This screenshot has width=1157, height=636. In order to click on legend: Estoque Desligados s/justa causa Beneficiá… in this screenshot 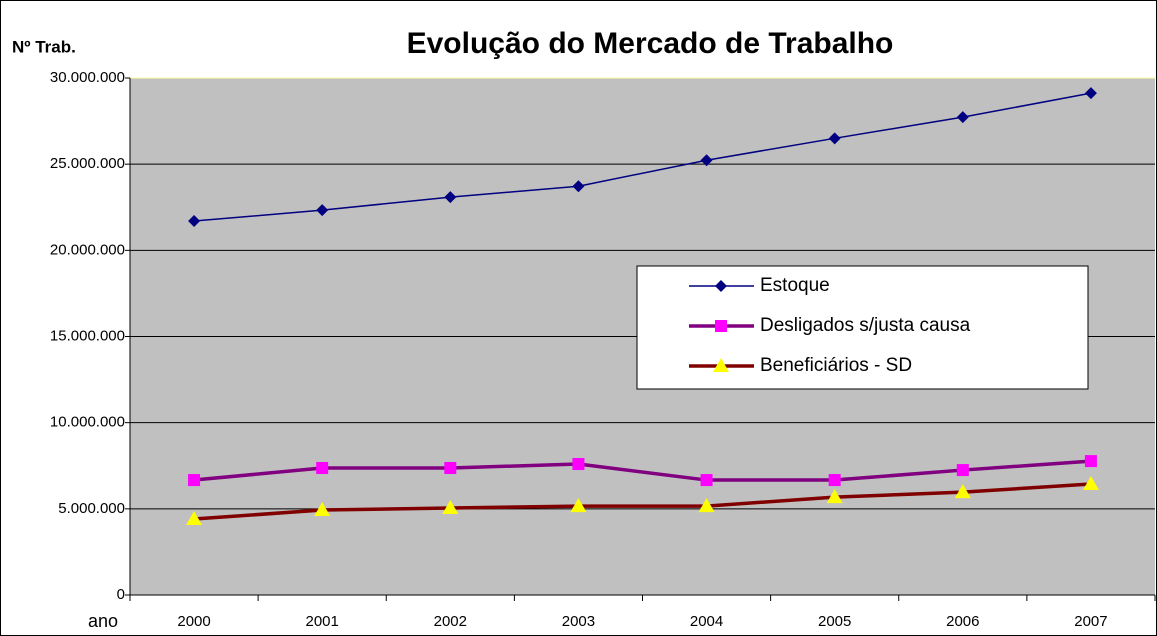, I will do `click(862, 327)`.